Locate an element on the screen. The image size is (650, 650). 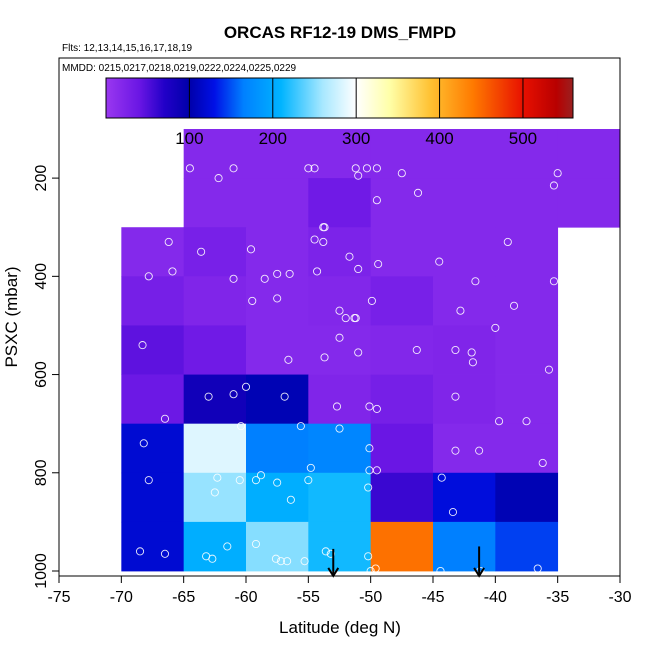
x-tick-label: -40 is located at coordinates (495, 597).